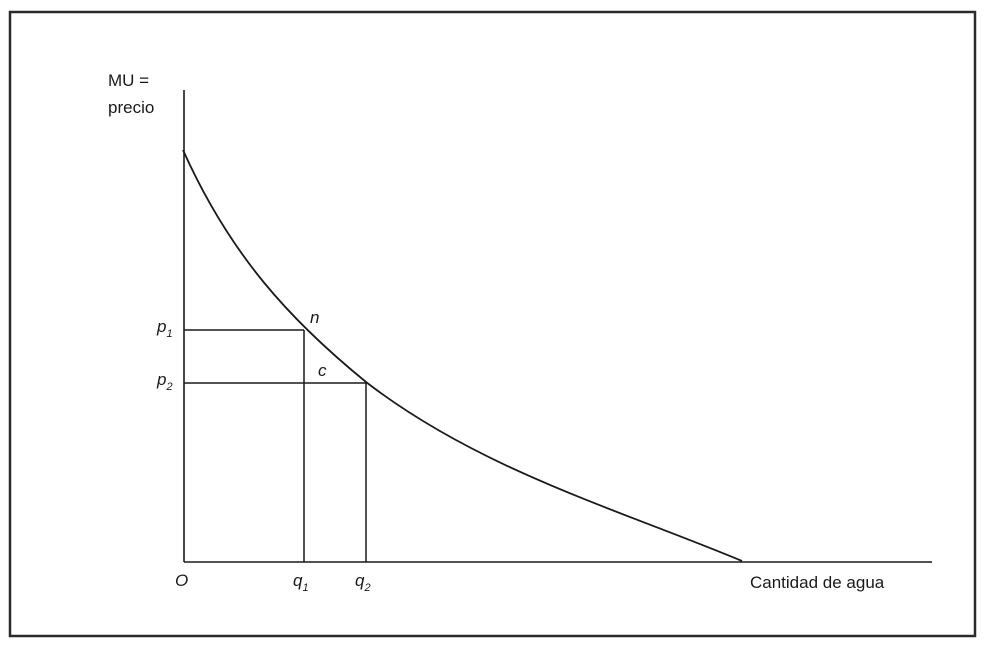 This screenshot has width=990, height=648. What do you see at coordinates (366, 588) in the screenshot?
I see `q2-label-sub: 2` at bounding box center [366, 588].